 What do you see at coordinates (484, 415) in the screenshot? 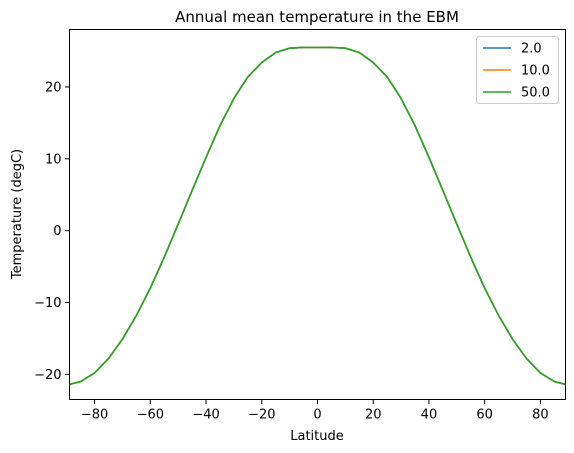
I see `x-tick-label: 60` at bounding box center [484, 415].